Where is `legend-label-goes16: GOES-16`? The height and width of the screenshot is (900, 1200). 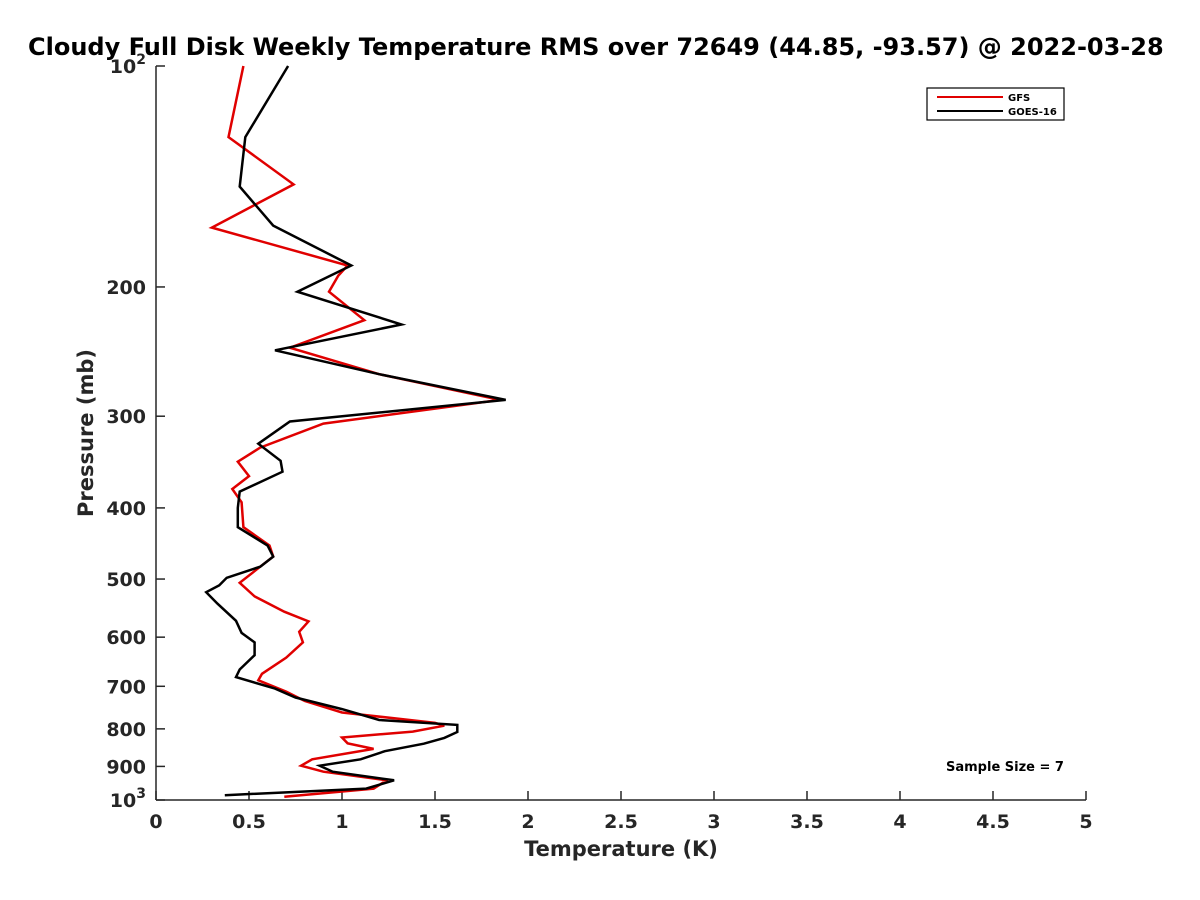
legend-label-goes16: GOES-16 is located at coordinates (1032, 112).